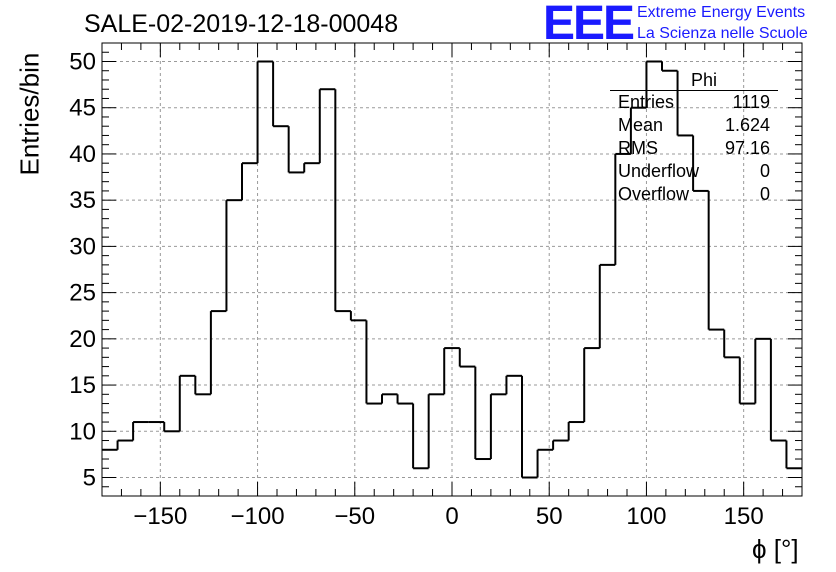 The image size is (836, 572). Describe the element at coordinates (646, 516) in the screenshot. I see `x-tick-label: 100` at that location.